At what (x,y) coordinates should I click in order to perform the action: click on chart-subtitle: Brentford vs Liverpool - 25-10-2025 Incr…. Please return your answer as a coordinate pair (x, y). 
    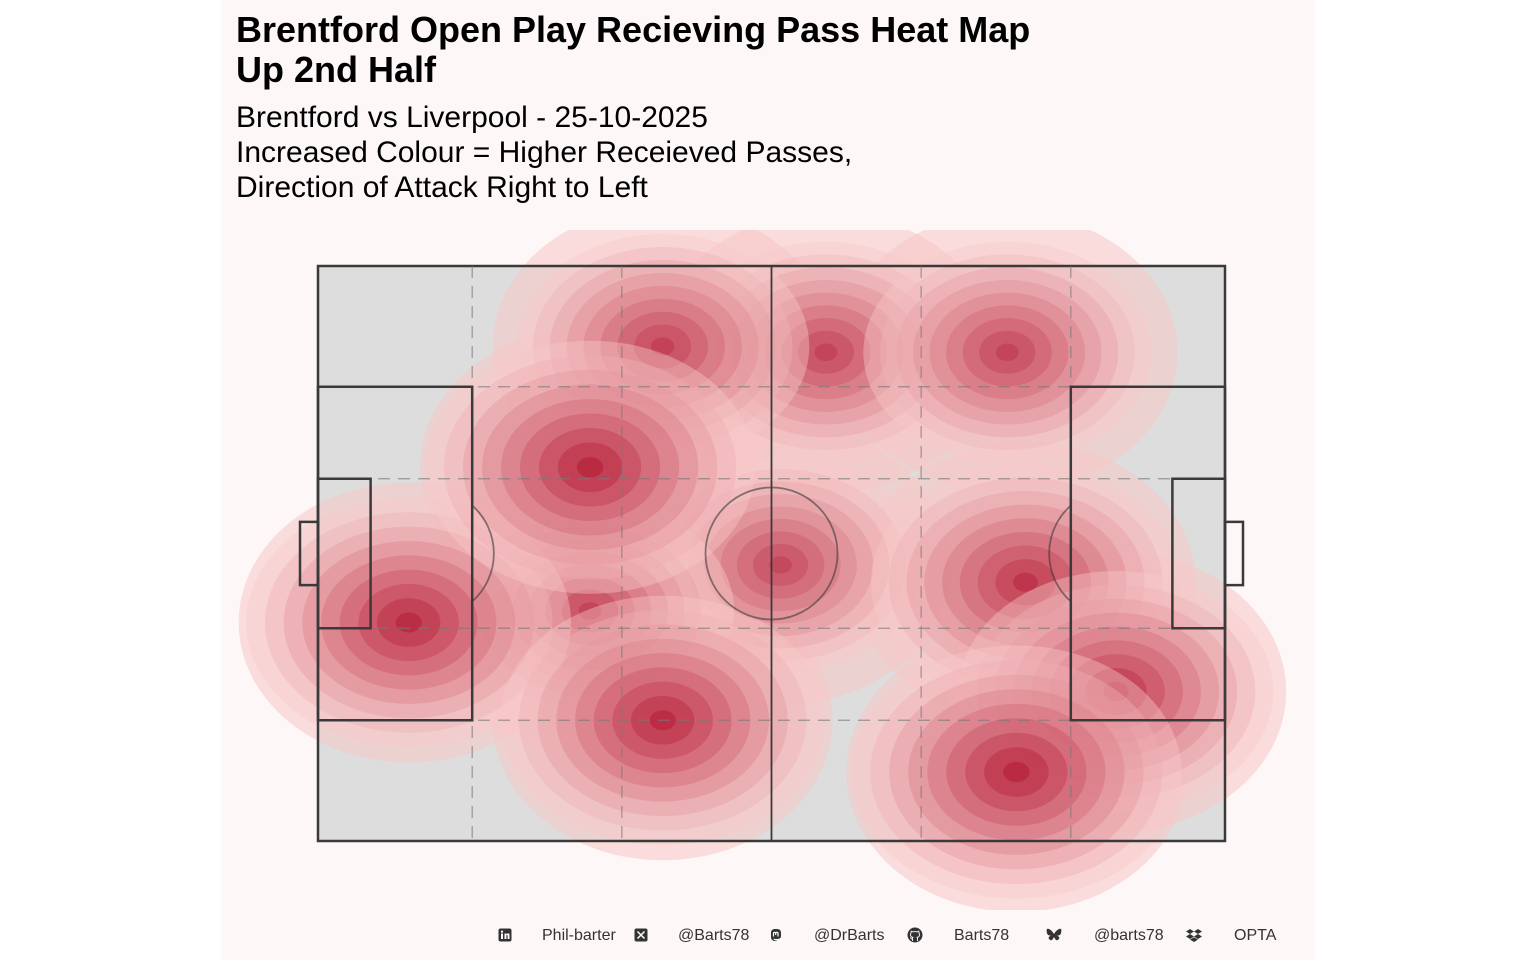
    Looking at the image, I should click on (544, 152).